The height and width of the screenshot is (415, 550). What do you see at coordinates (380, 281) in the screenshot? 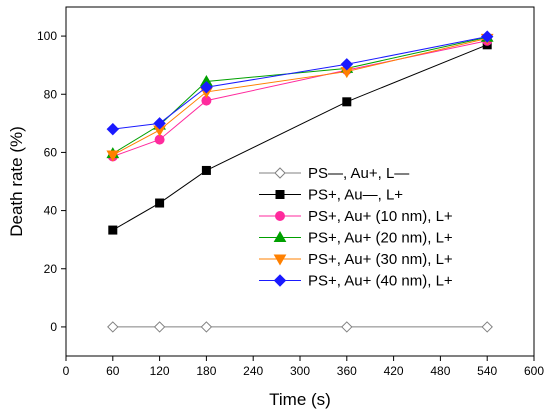
I see `legend-label: PS+, Au+ (40 nm), L+` at bounding box center [380, 281].